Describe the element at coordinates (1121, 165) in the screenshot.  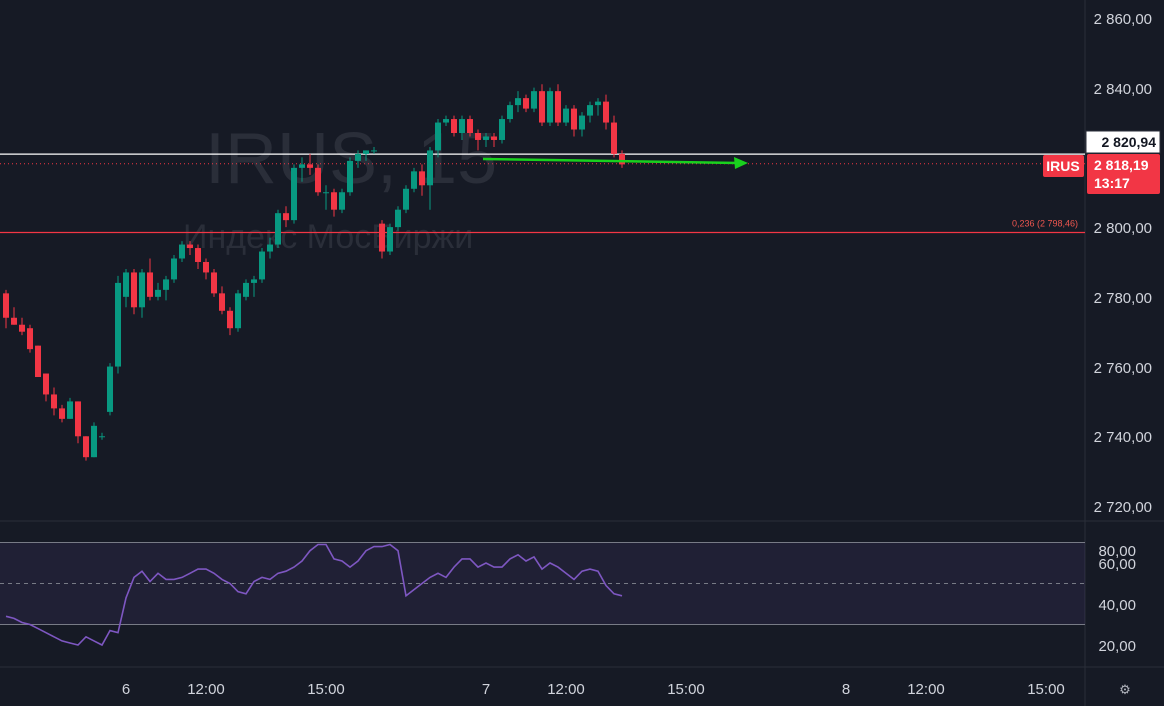
I see `last-price-value: 2 818,19` at that location.